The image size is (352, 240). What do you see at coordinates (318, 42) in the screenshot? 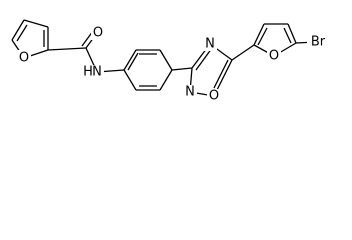
I see `atom-label: Br` at bounding box center [318, 42].